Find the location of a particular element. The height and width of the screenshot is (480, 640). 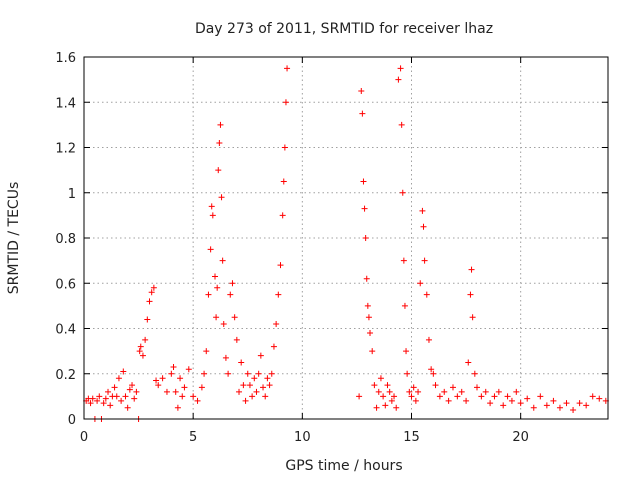

x-tick-label: 0 is located at coordinates (84, 437).